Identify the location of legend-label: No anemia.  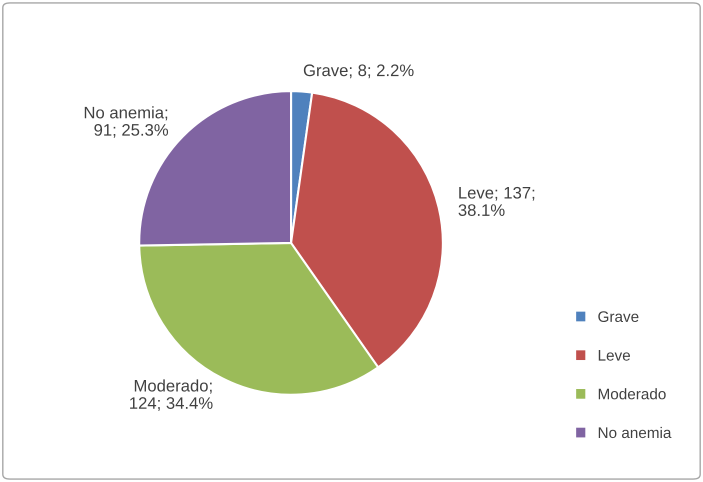
(635, 432).